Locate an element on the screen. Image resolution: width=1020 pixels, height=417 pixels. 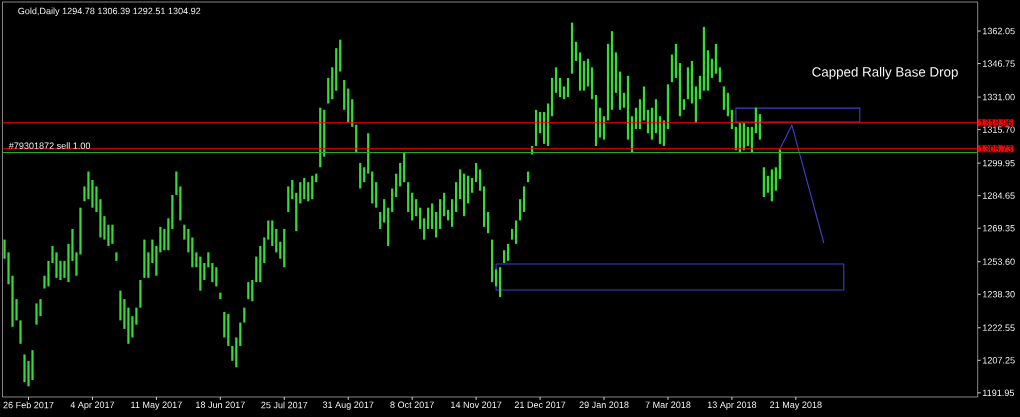
y-tick-label: 1207.25 is located at coordinates (998, 360).